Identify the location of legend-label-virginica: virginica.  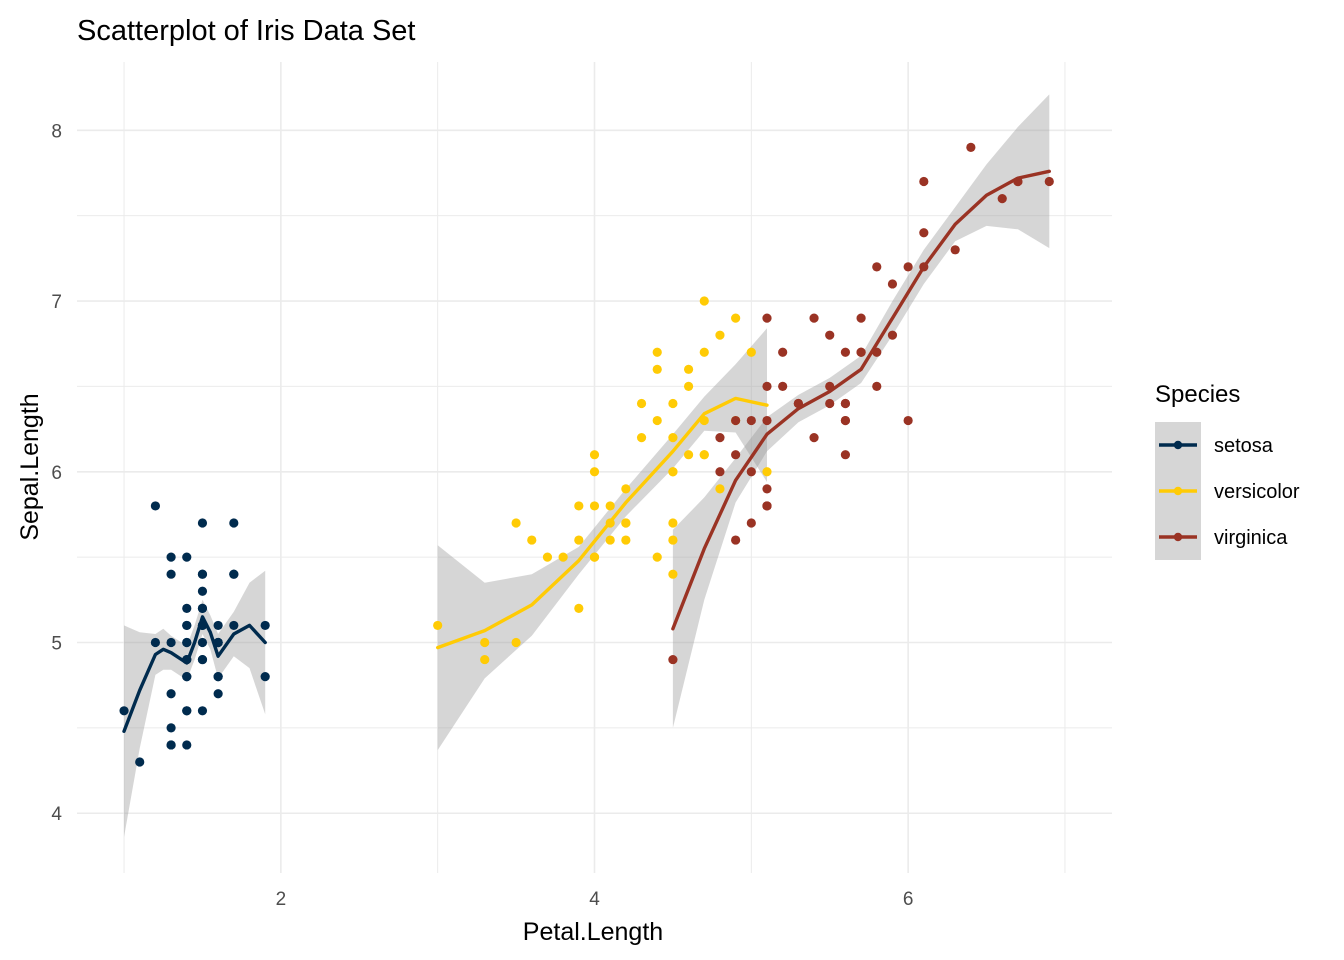
(1251, 538).